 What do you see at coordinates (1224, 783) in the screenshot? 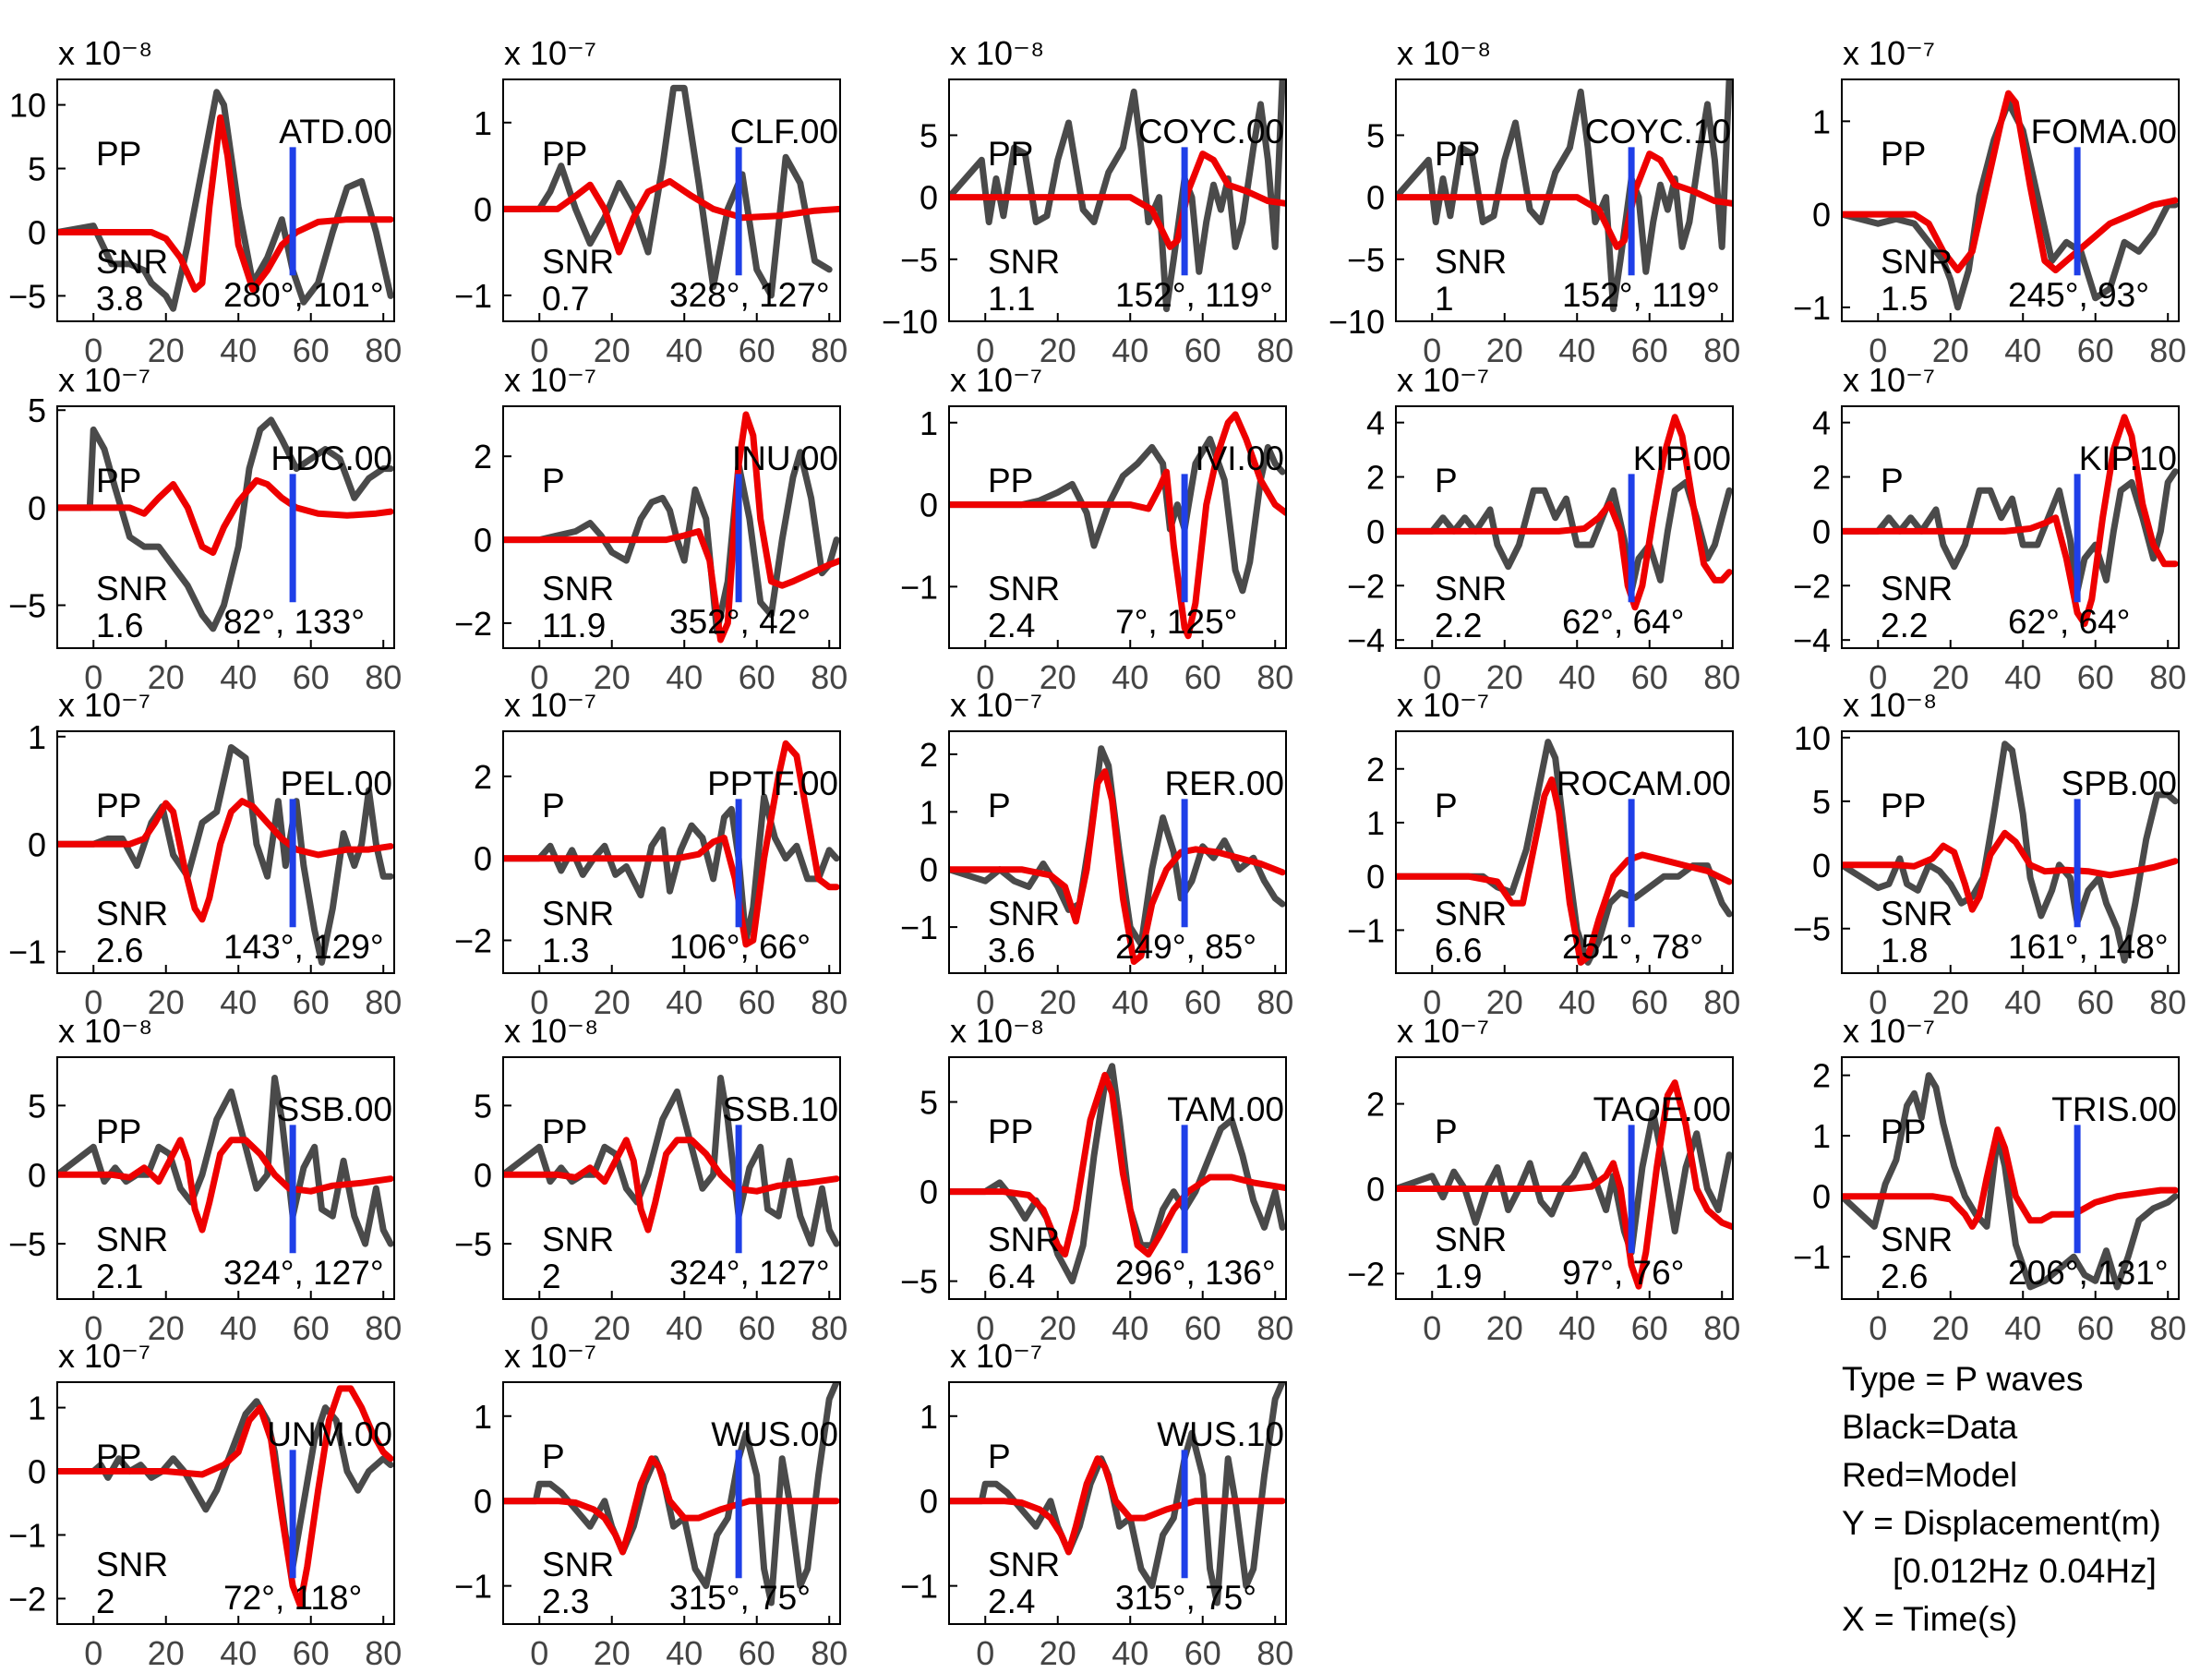
I see `station-label: RER.00` at bounding box center [1224, 783].